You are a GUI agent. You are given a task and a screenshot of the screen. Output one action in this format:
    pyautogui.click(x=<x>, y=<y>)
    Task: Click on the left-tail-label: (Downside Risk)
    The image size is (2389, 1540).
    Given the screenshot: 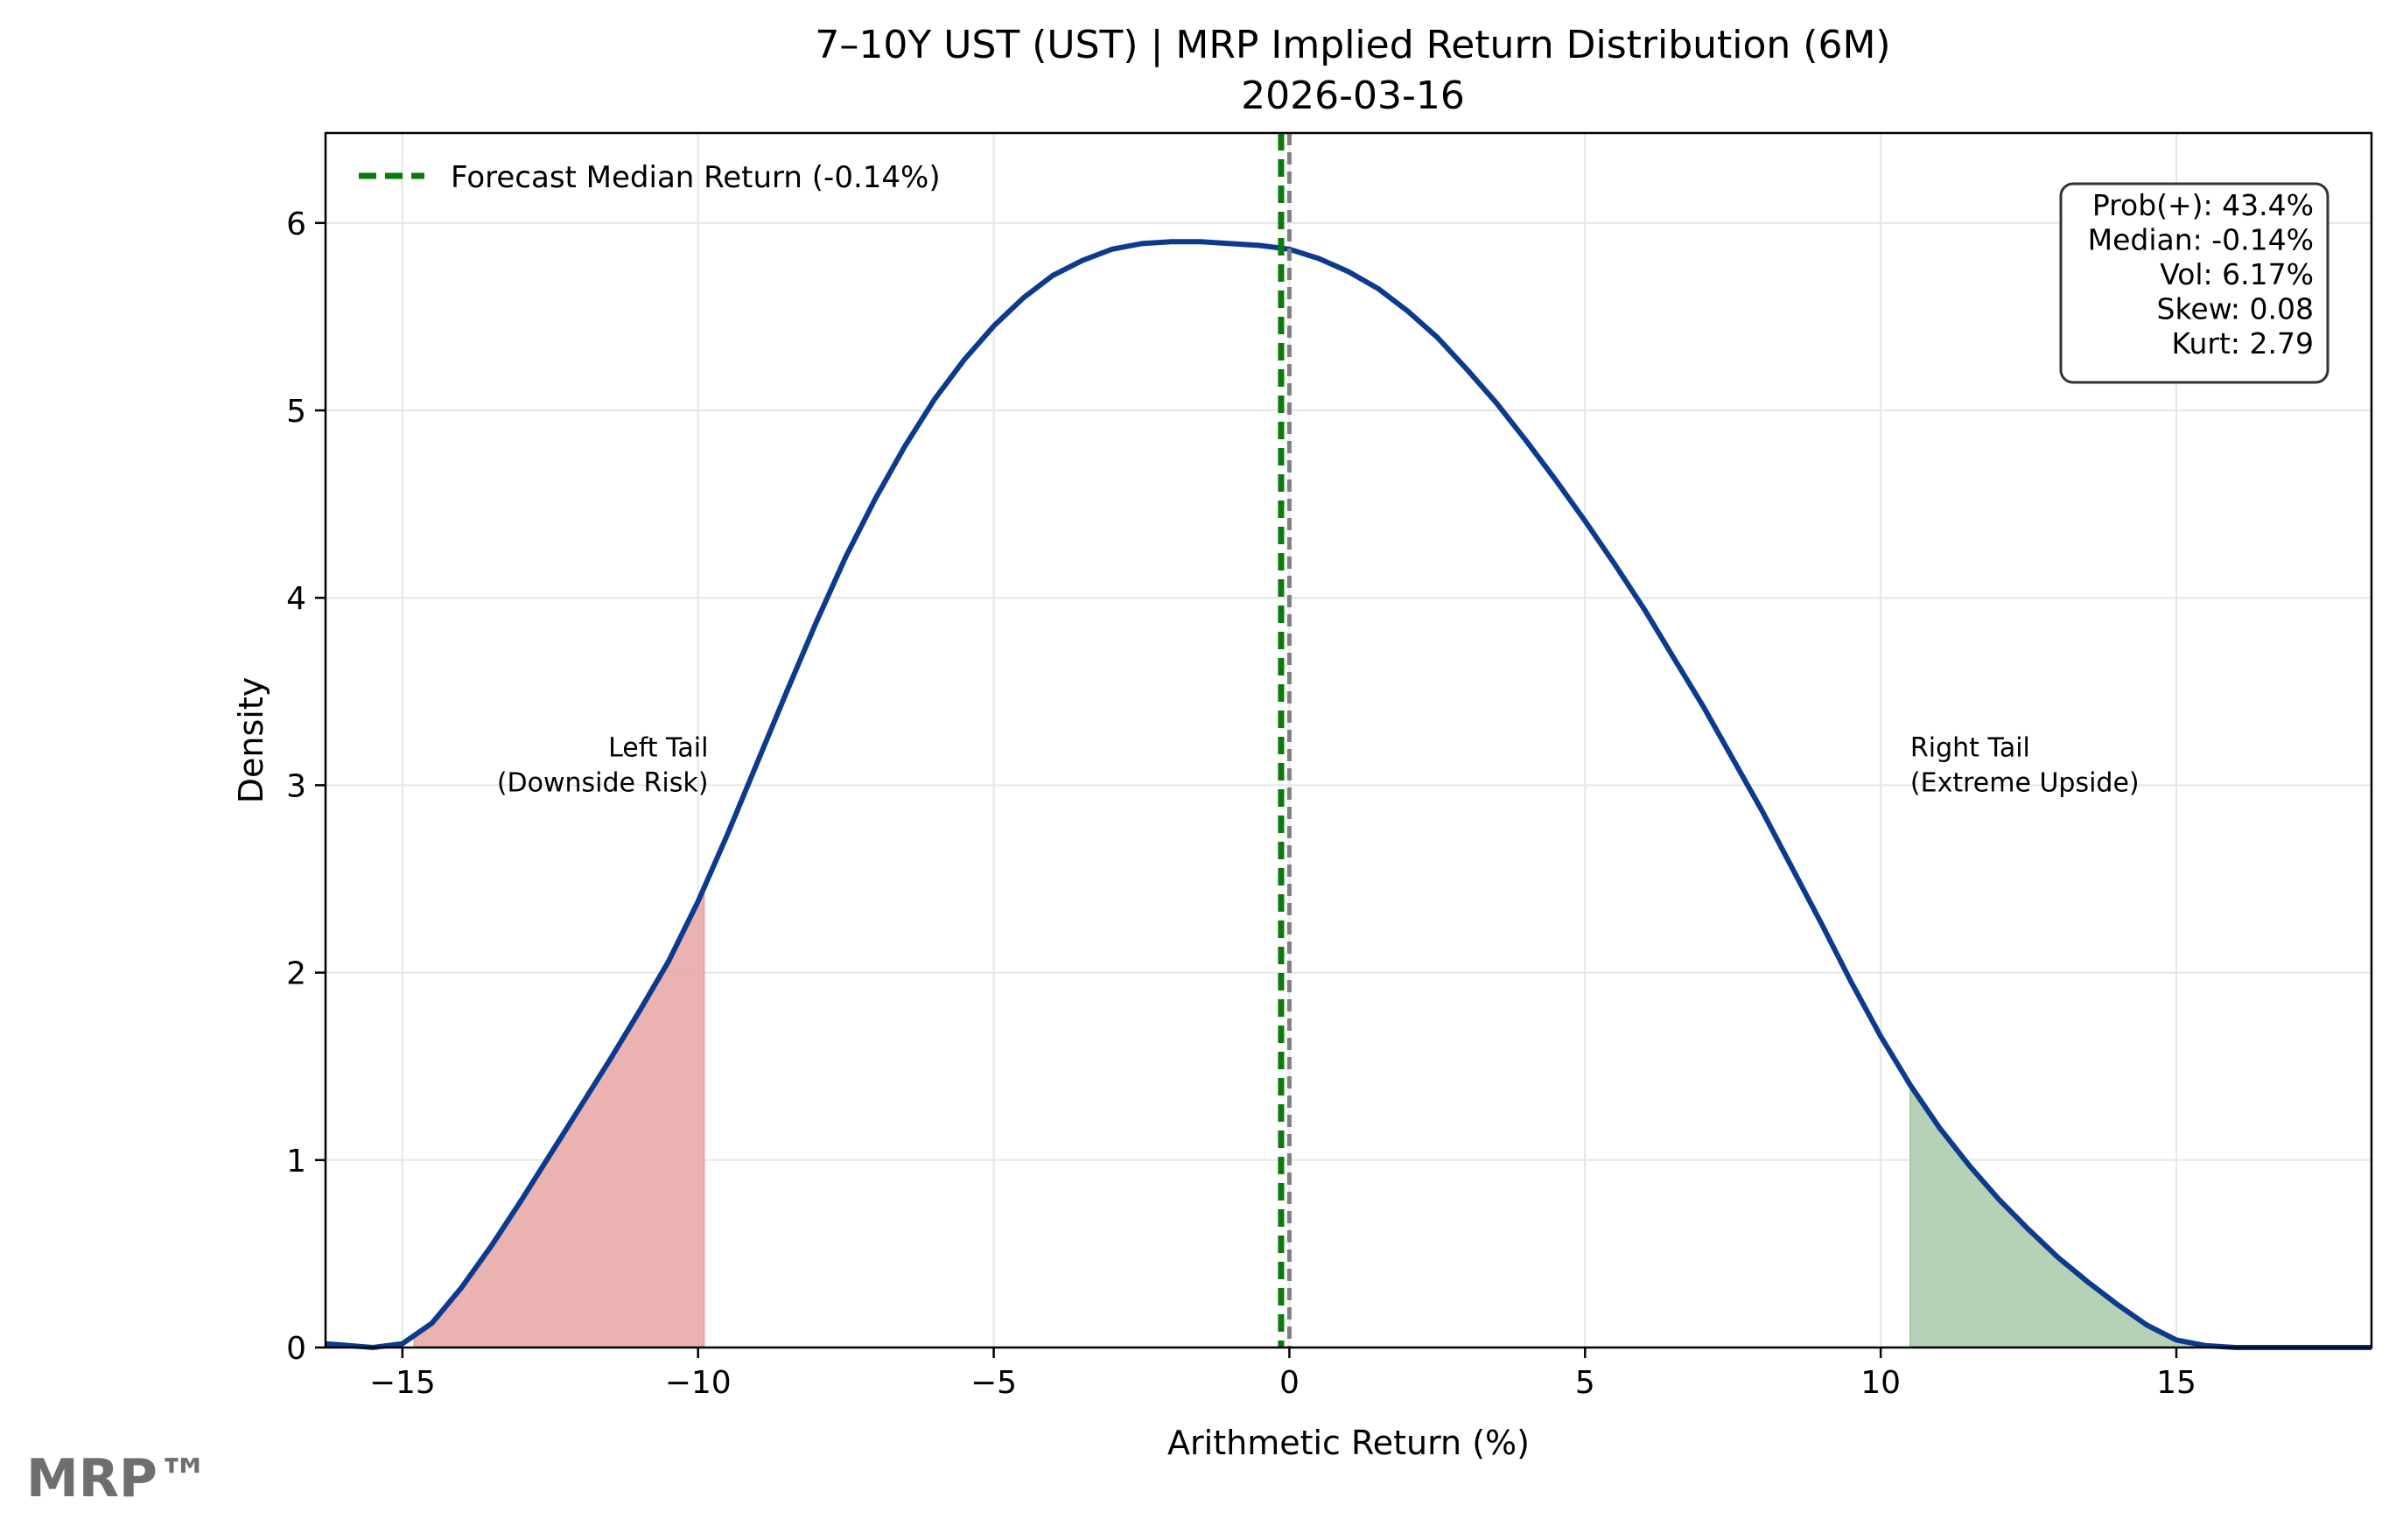 What is the action you would take?
    pyautogui.click(x=603, y=783)
    